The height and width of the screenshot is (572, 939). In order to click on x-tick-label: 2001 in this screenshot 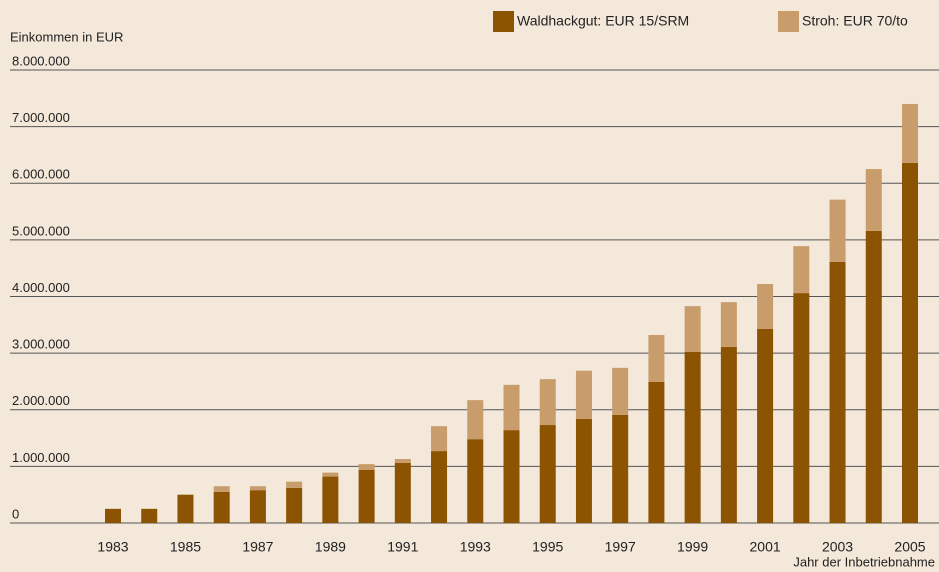, I will do `click(765, 547)`.